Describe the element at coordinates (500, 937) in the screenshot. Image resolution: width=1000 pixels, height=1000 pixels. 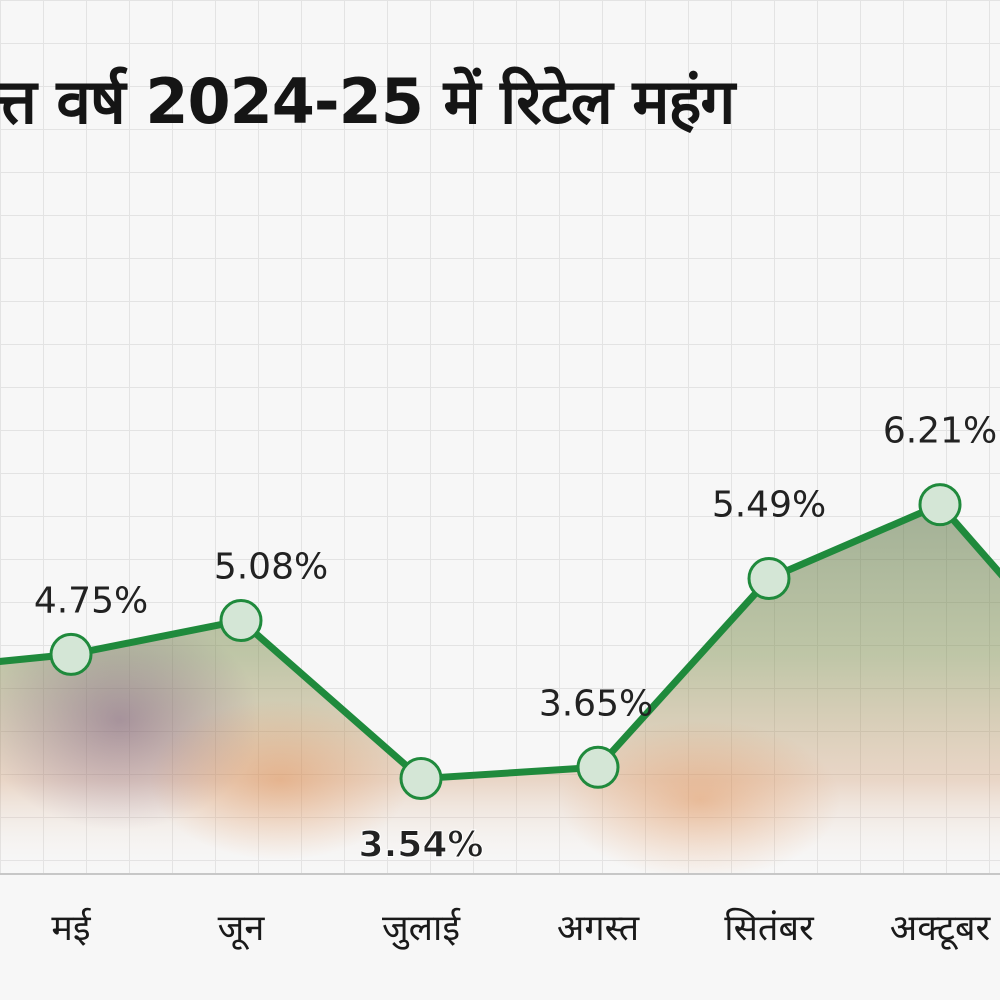
I see `x-axis-band` at that location.